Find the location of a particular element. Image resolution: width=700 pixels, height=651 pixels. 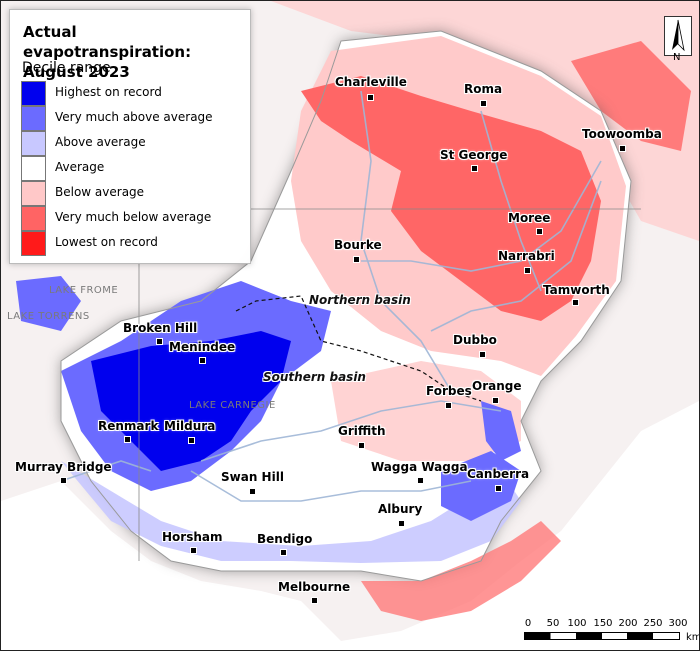

town-label-albury: Albury is located at coordinates (400, 509).